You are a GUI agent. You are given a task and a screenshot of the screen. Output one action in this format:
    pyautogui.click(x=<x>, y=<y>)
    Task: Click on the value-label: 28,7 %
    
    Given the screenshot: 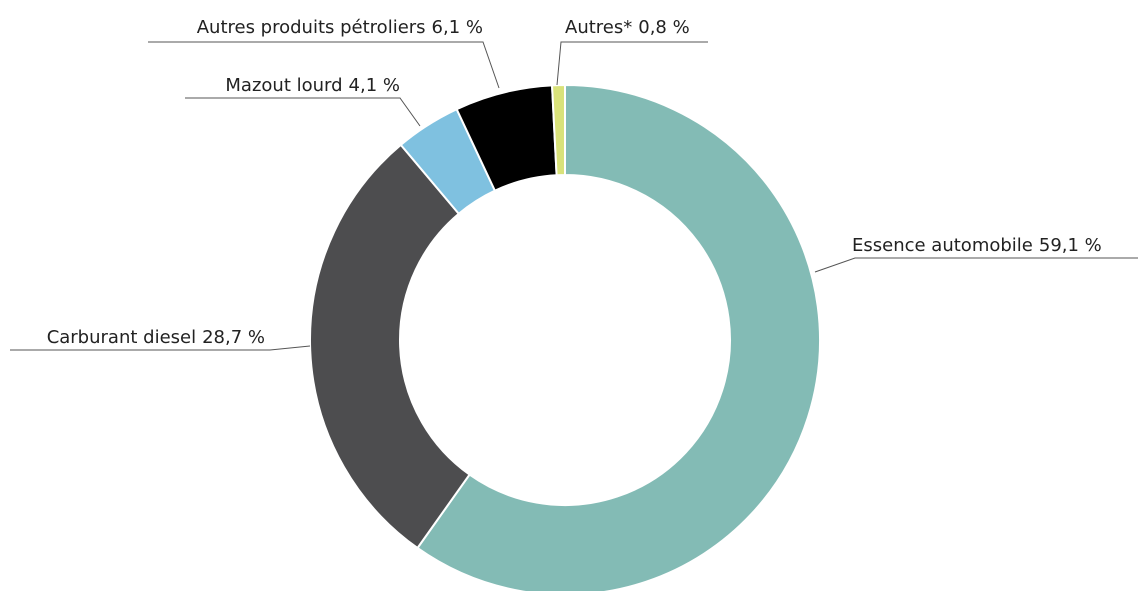 What is the action you would take?
    pyautogui.click(x=233, y=337)
    